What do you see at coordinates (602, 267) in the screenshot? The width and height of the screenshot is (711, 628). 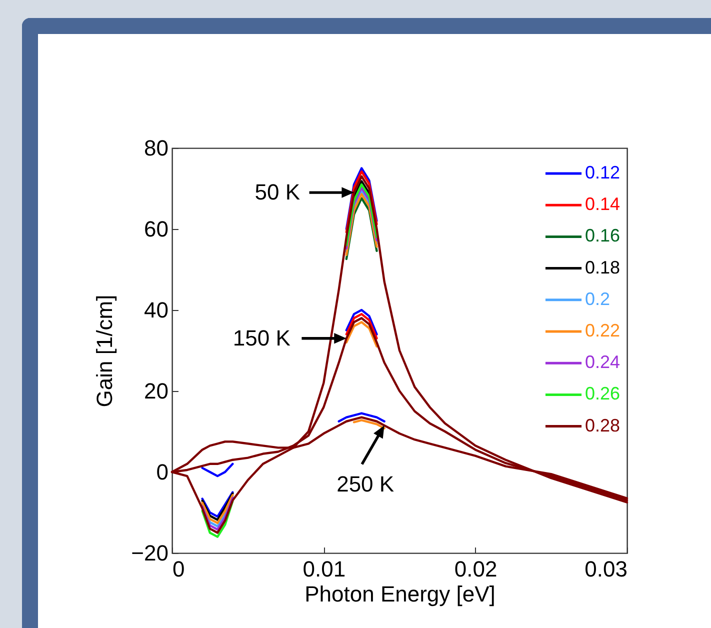 I see `legend-label: 0.18` at bounding box center [602, 267].